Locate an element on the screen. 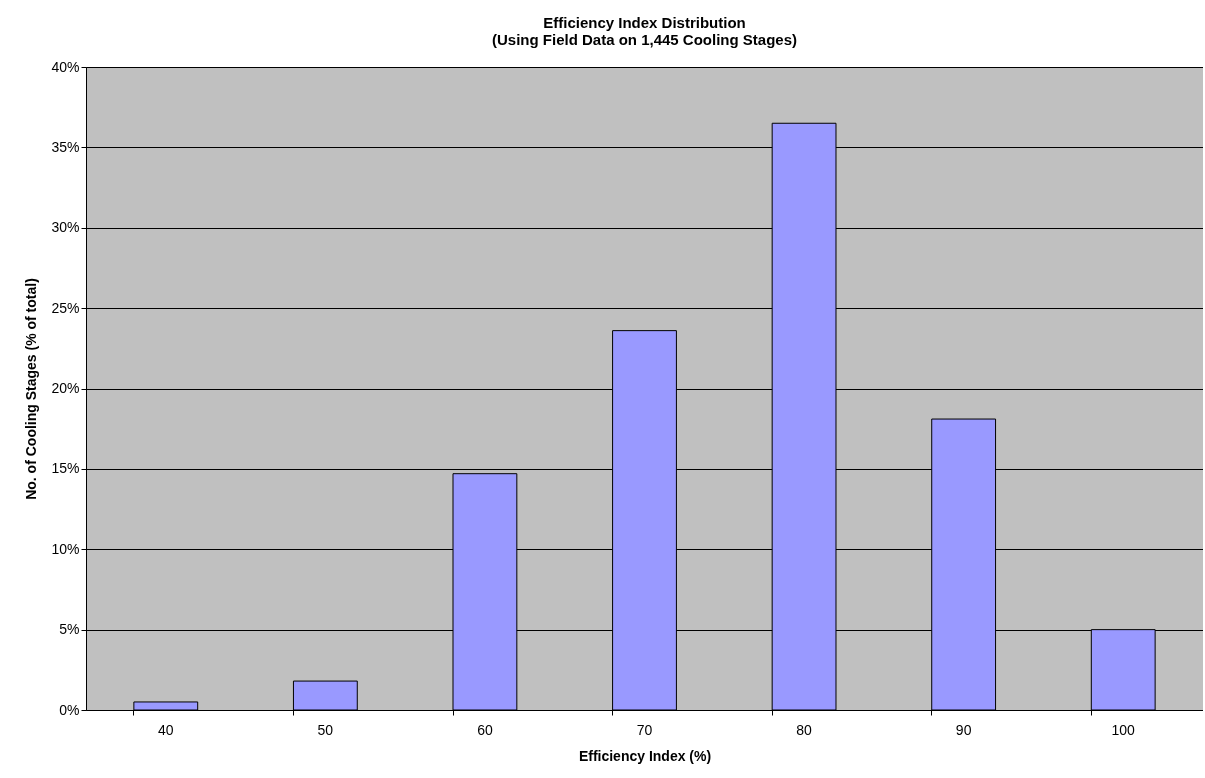  y-tick-label: 20% is located at coordinates (65, 388).